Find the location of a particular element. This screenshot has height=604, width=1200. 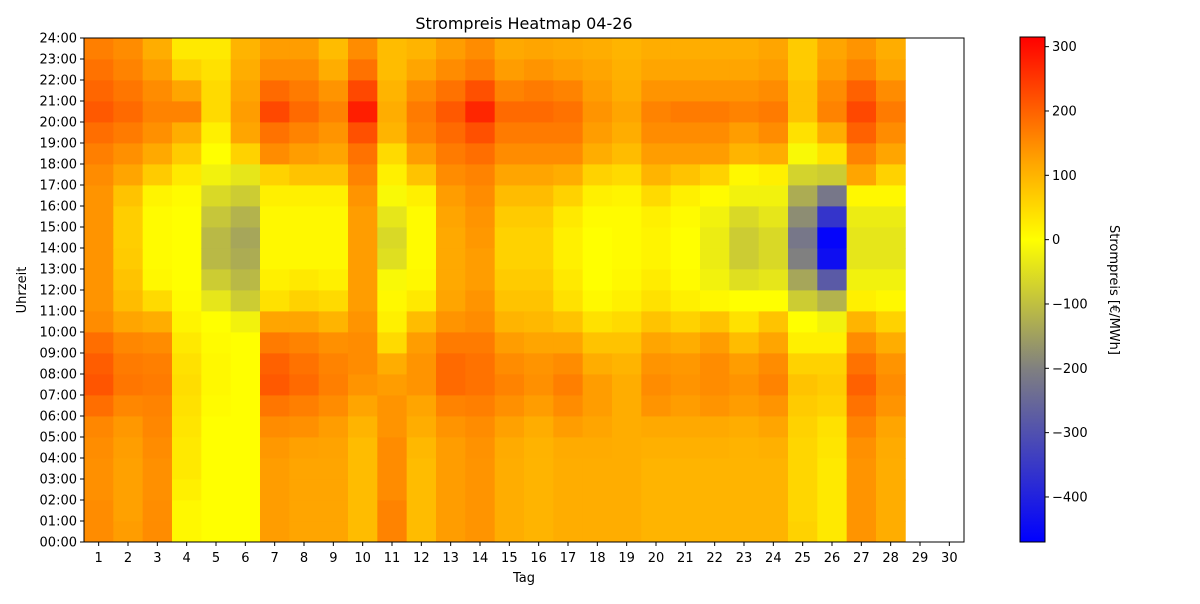

colorbar-tick-label: −200 is located at coordinates (1070, 369).